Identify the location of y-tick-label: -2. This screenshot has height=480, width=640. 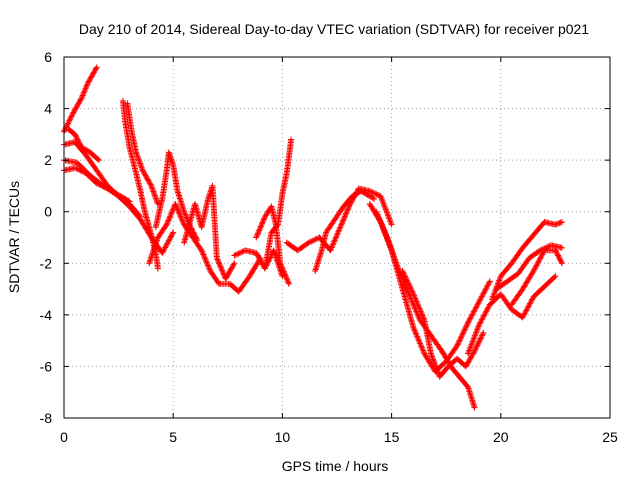
(46, 263).